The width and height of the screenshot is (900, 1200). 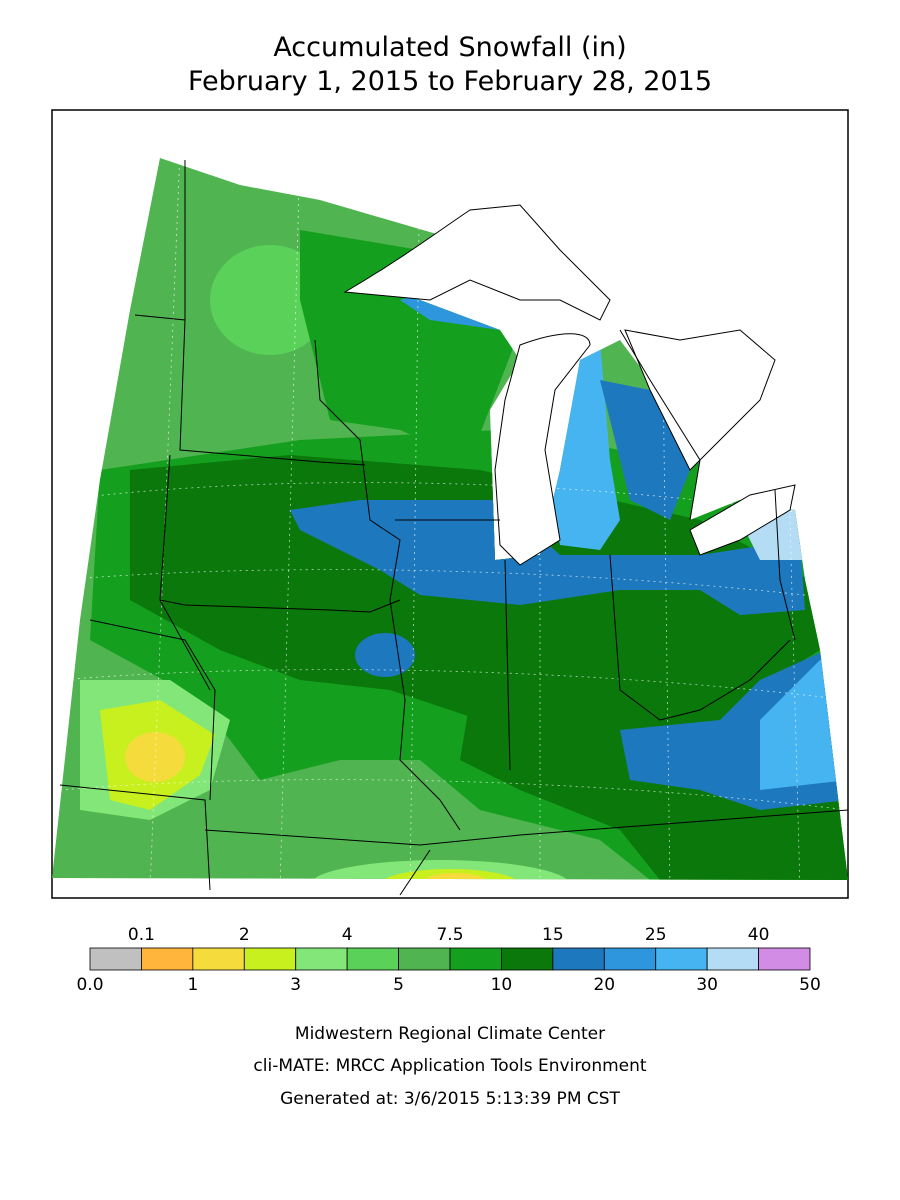 I want to click on legend-label-bottom: 20, so click(x=604, y=985).